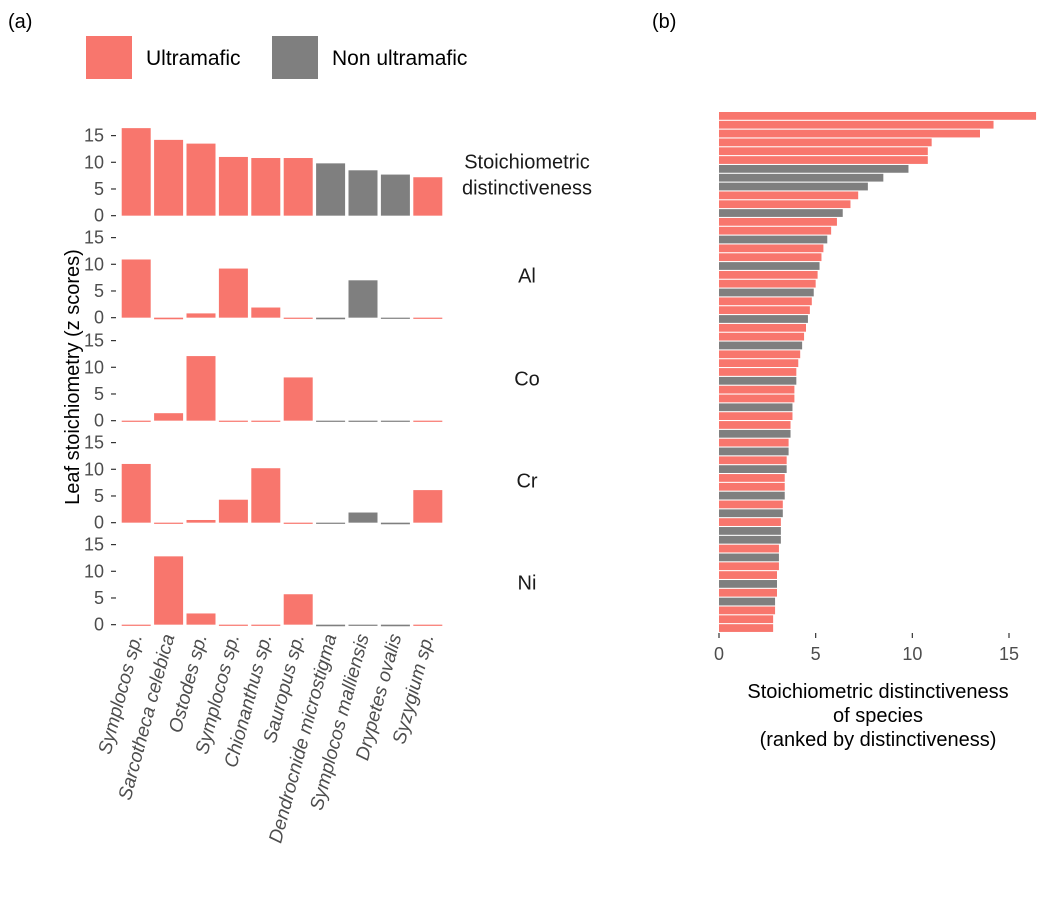 The width and height of the screenshot is (1050, 913). What do you see at coordinates (527, 176) in the screenshot?
I see `facet-label: Stoichiometric distinctiveness` at bounding box center [527, 176].